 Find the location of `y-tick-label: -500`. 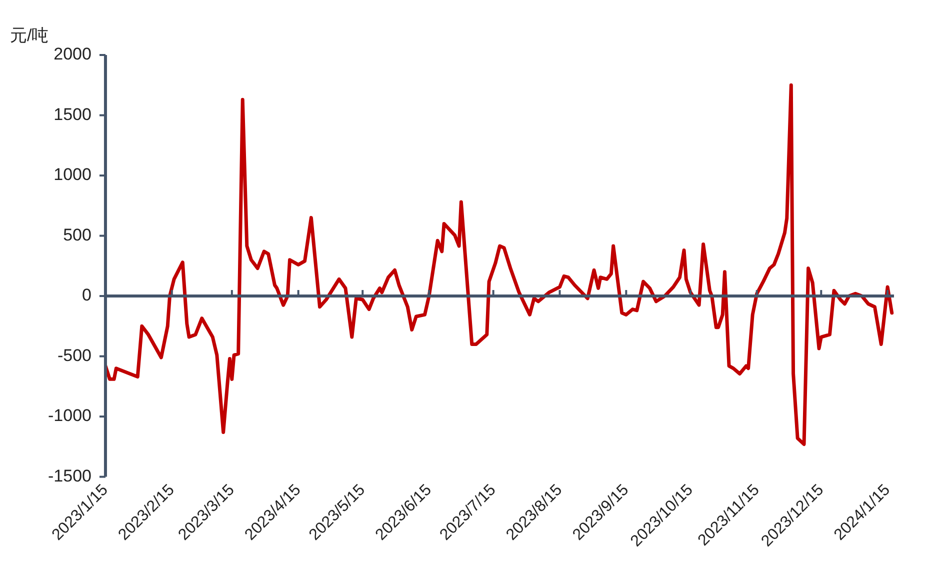

y-tick-label: -500 is located at coordinates (74, 355).